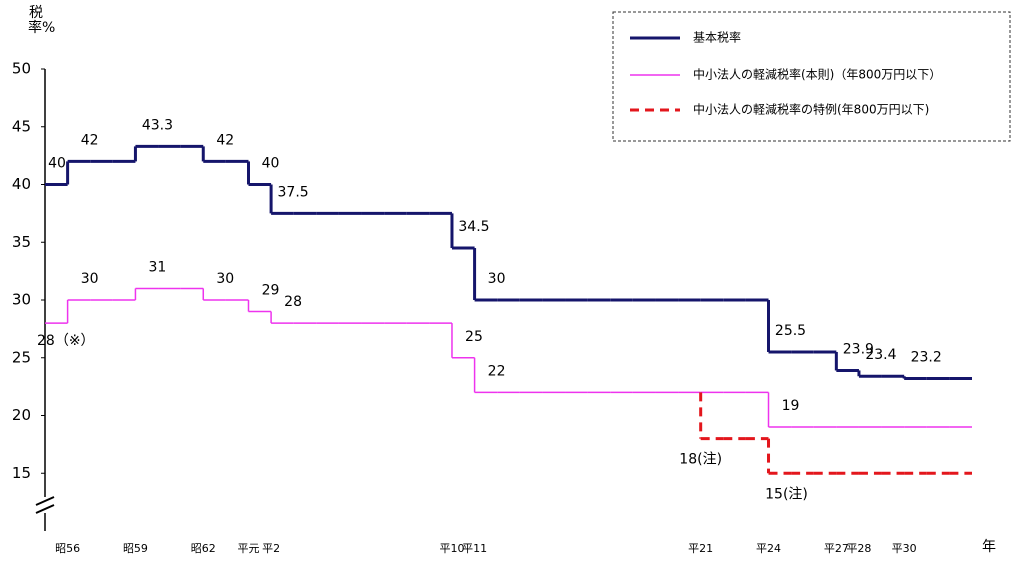  Describe the element at coordinates (21, 184) in the screenshot. I see `y-tick-label: 40` at that location.